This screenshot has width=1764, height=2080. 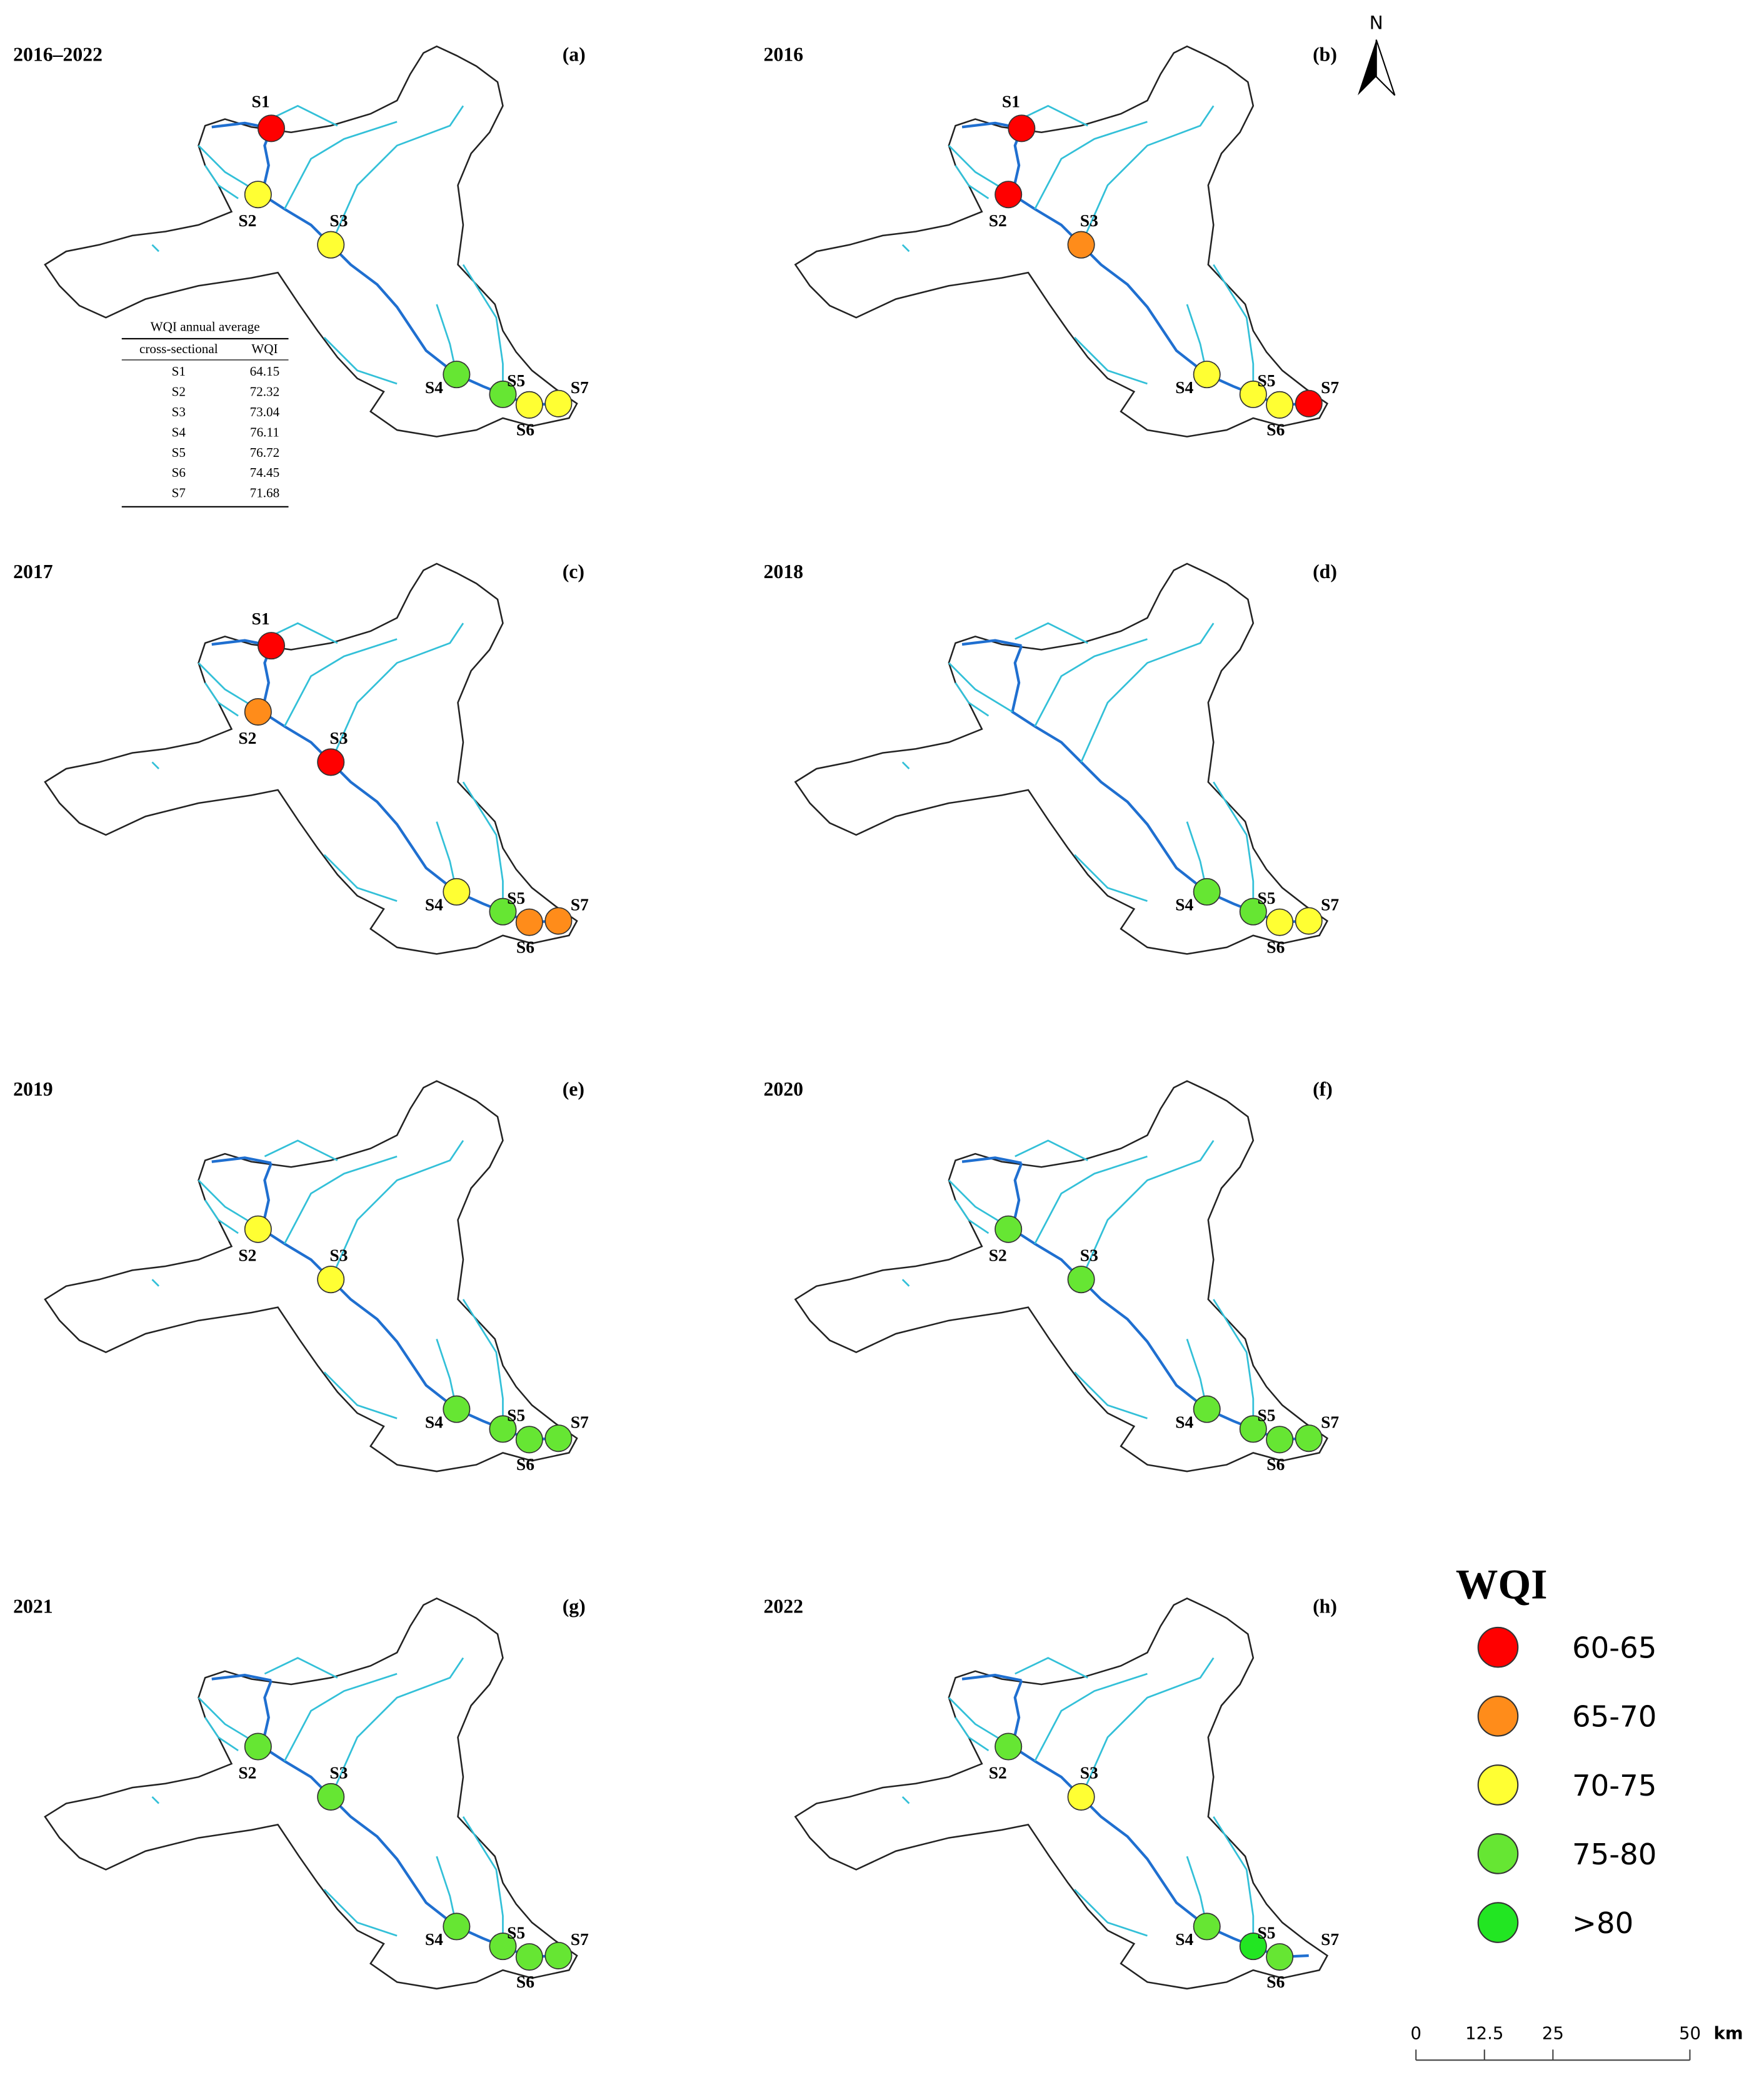 What do you see at coordinates (58, 54) in the screenshot?
I see `panel-year: 2016–2022` at bounding box center [58, 54].